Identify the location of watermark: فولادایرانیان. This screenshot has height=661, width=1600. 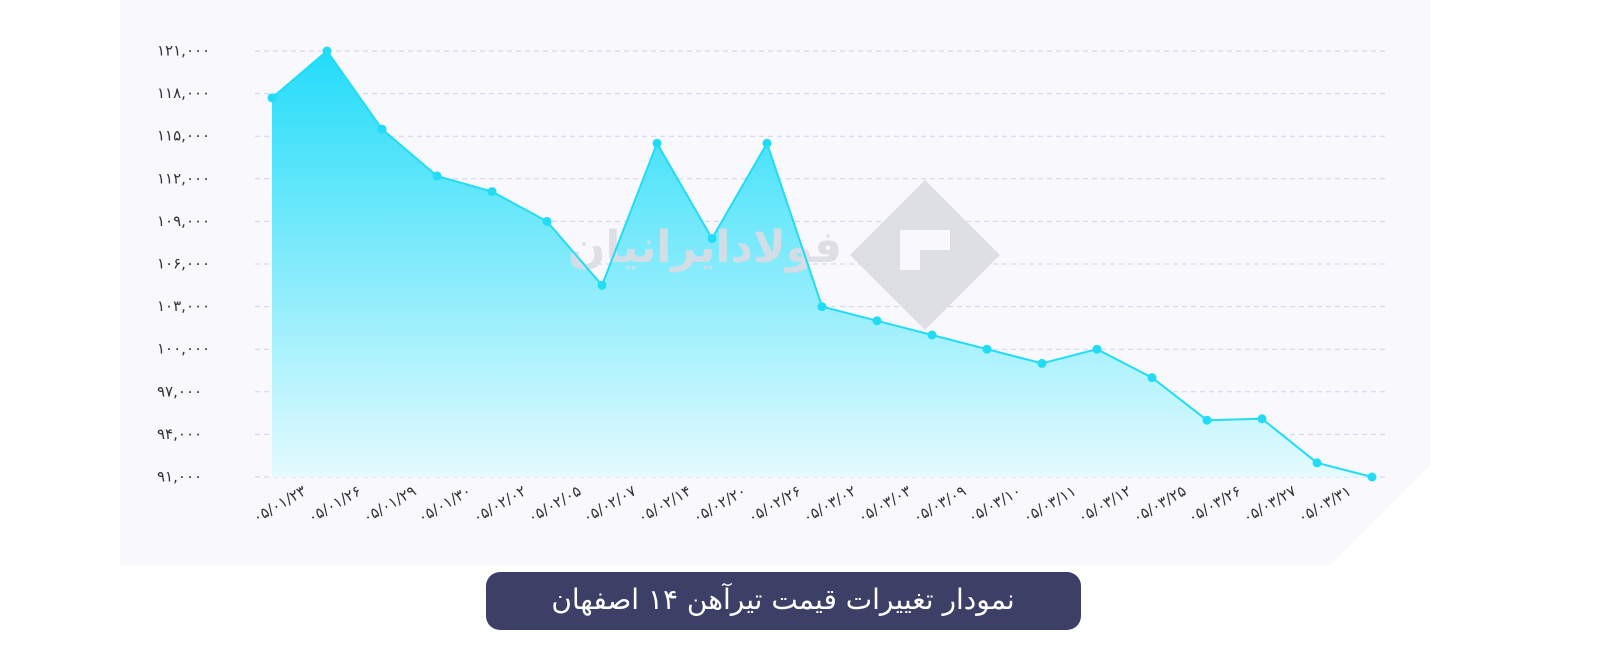
(784, 255).